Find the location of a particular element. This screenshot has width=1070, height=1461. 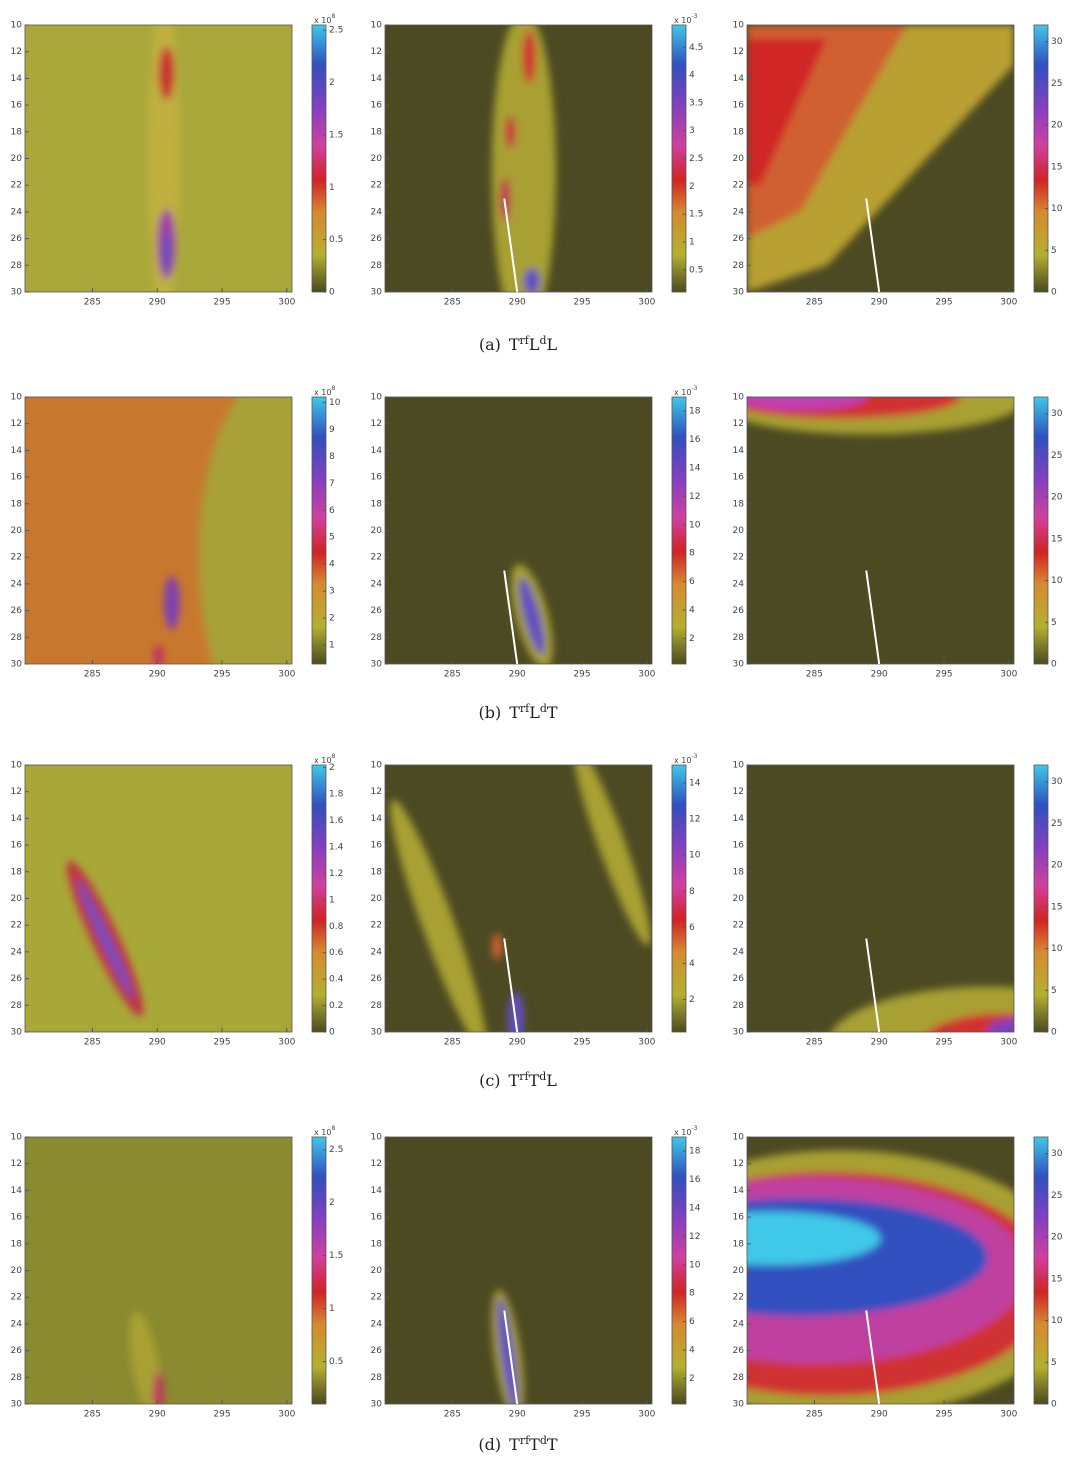

caption-superscript: d is located at coordinates (542, 1076).